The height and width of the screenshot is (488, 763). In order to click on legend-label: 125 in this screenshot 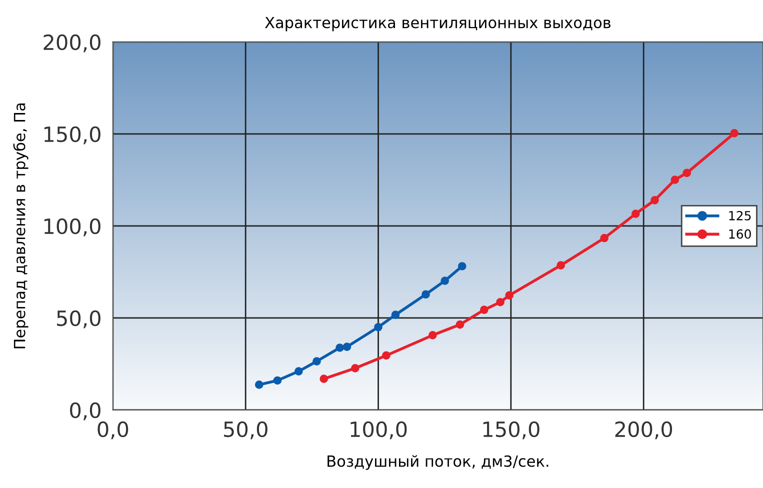, I will do `click(740, 215)`.